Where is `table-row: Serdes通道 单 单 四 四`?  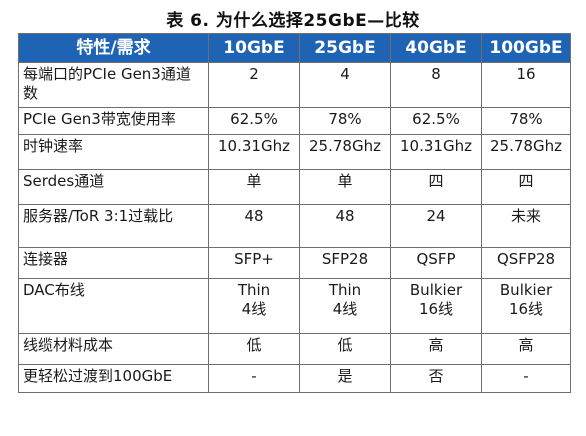 table-row: Serdes通道 单 单 四 四 is located at coordinates (294, 187).